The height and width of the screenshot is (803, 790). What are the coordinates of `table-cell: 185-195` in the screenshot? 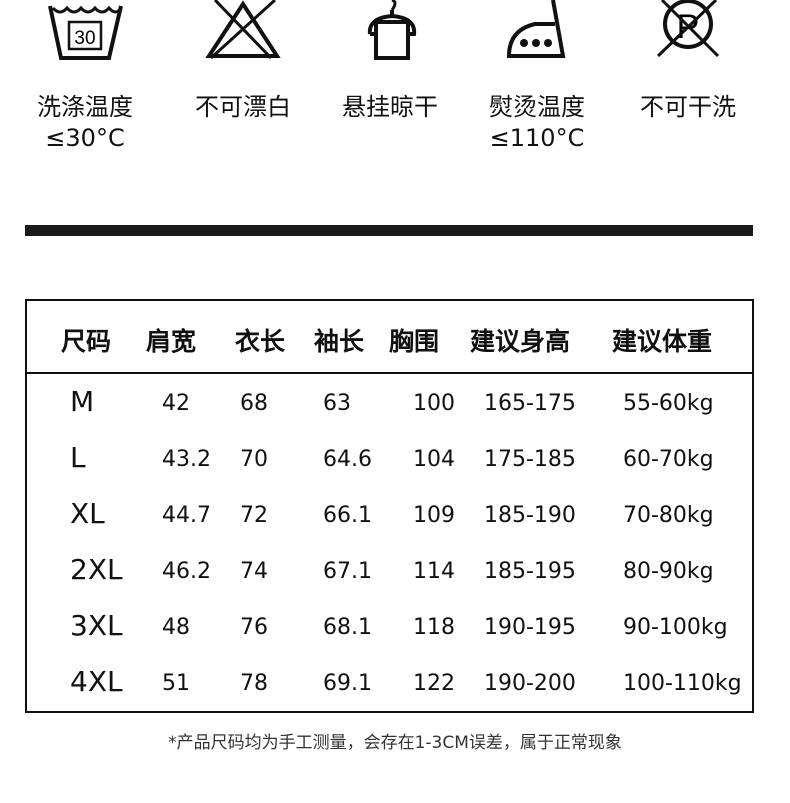 It's located at (530, 571).